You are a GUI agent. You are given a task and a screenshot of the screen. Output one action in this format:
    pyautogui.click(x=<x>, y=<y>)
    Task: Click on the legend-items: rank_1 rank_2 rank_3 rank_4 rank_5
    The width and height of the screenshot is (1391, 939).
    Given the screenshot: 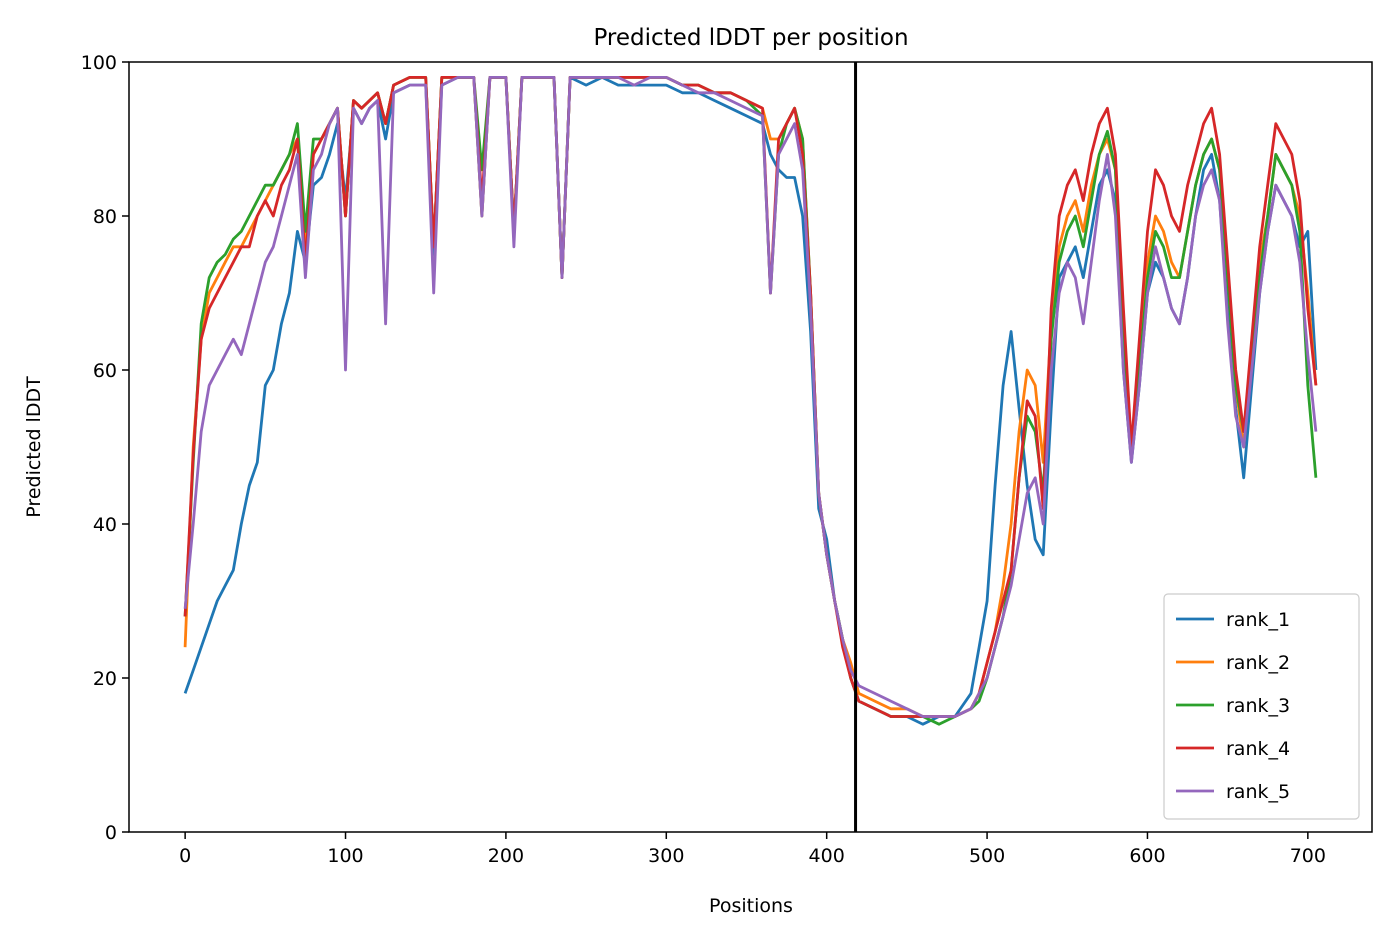 What is the action you would take?
    pyautogui.click(x=1233, y=706)
    